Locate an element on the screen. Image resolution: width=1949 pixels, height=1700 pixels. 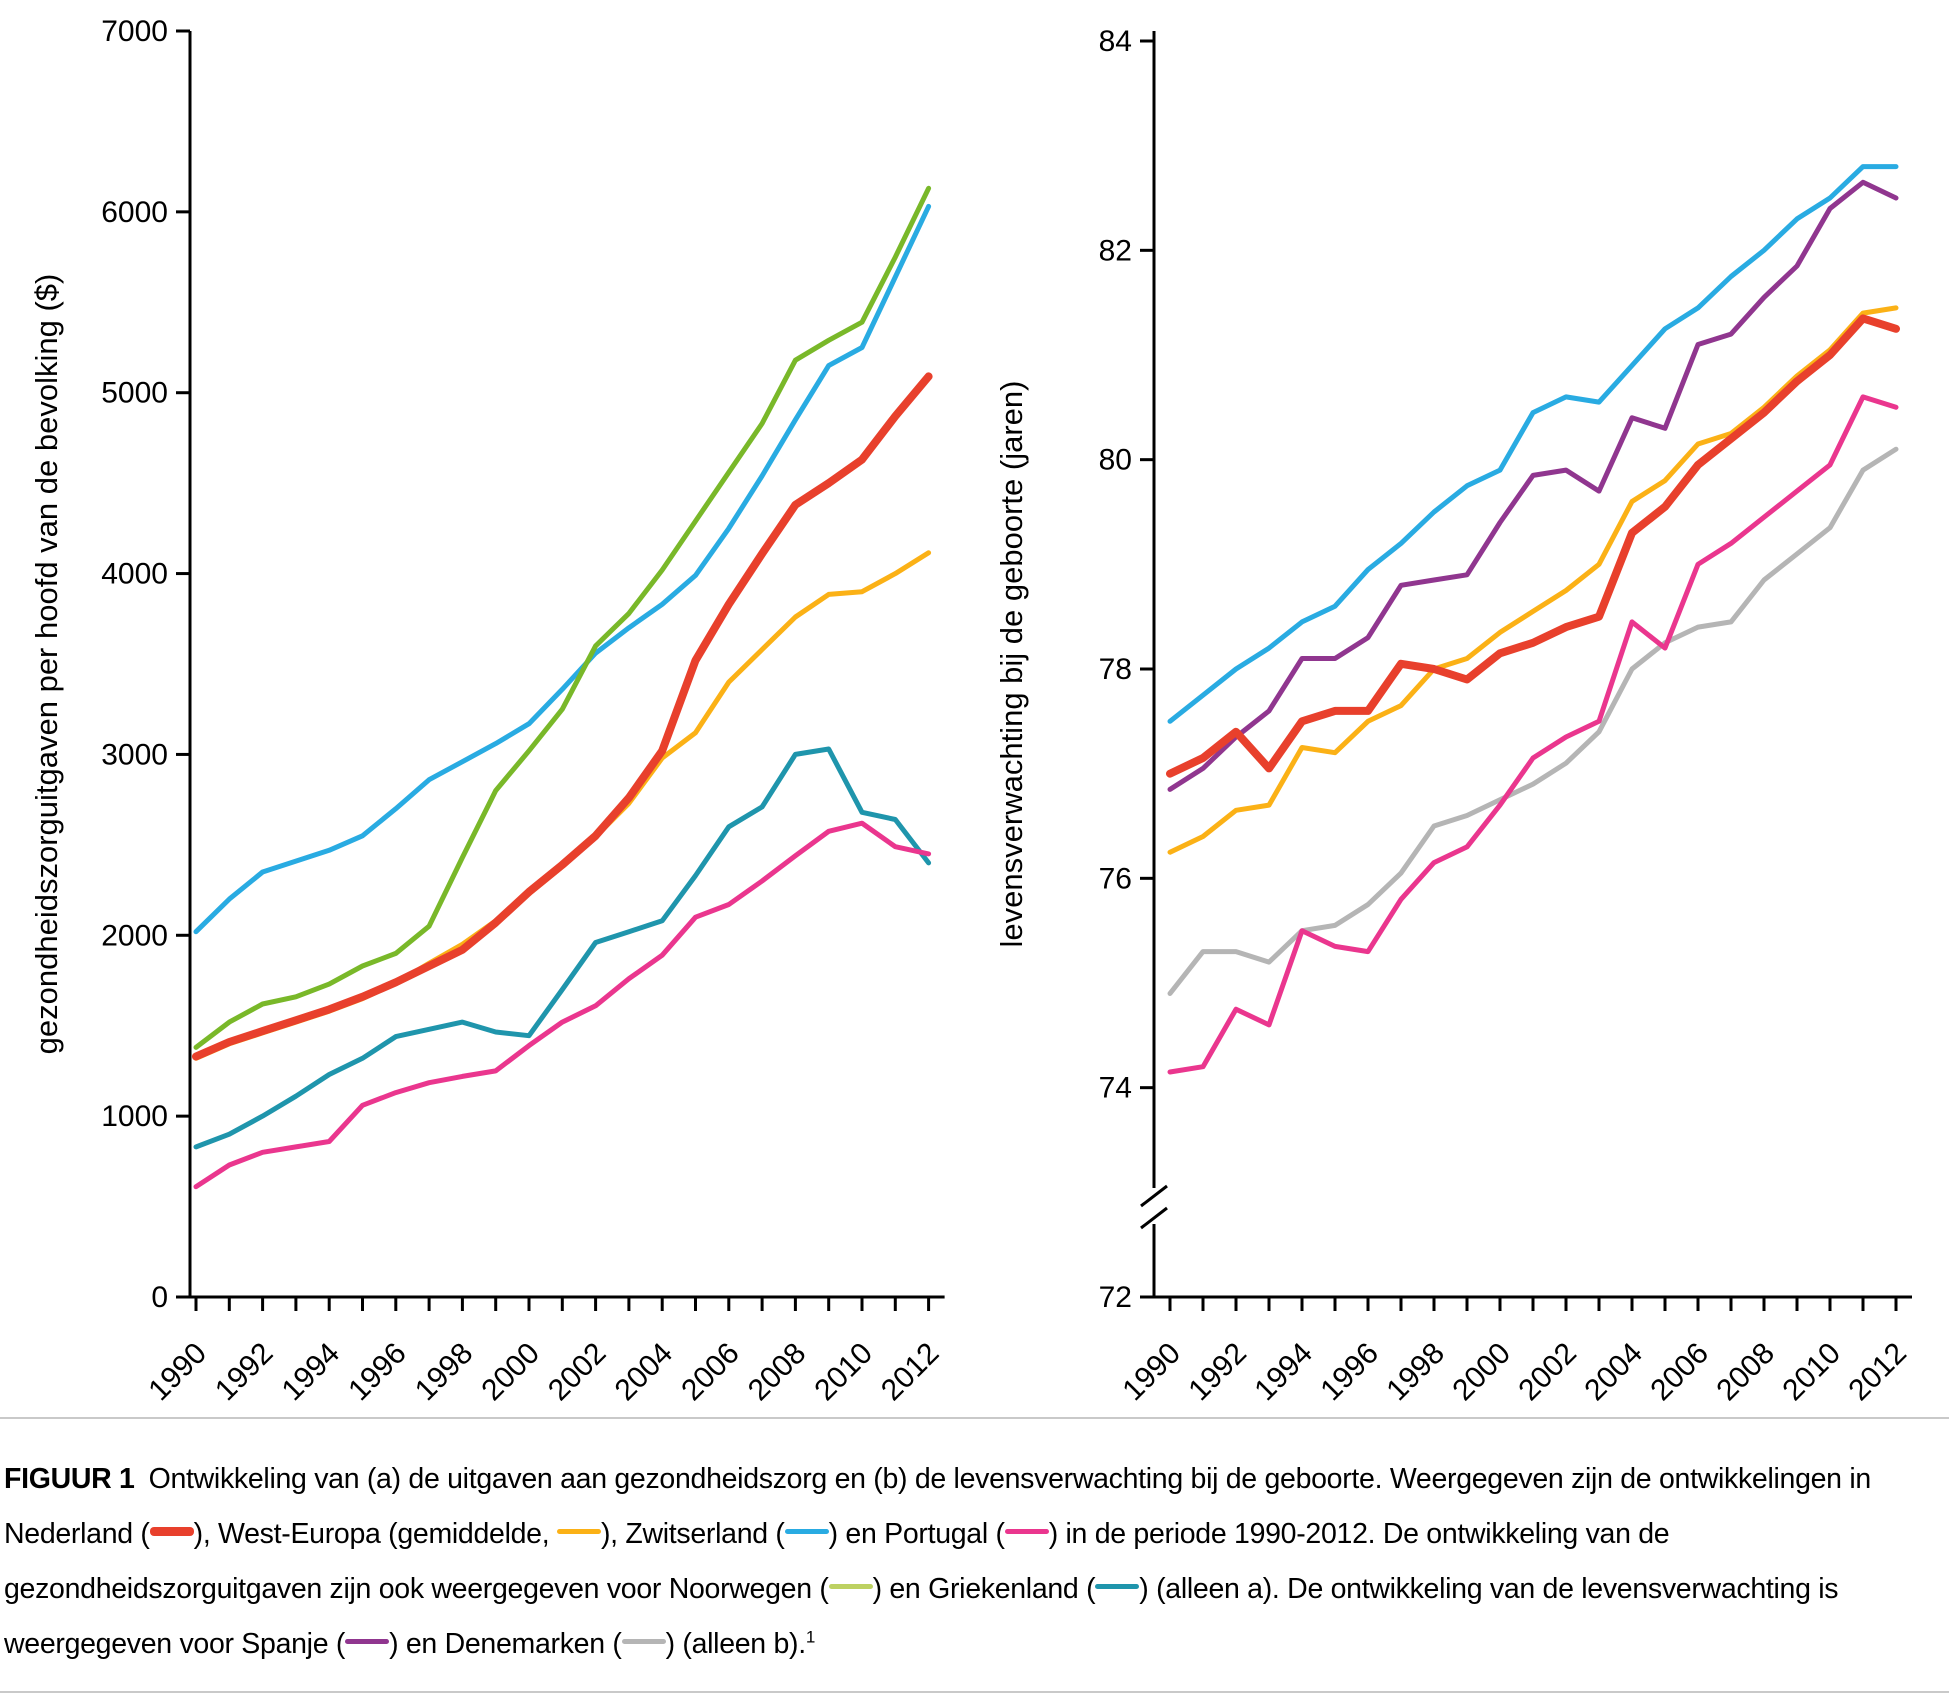
ytick-label: 84 is located at coordinates (1115, 41).